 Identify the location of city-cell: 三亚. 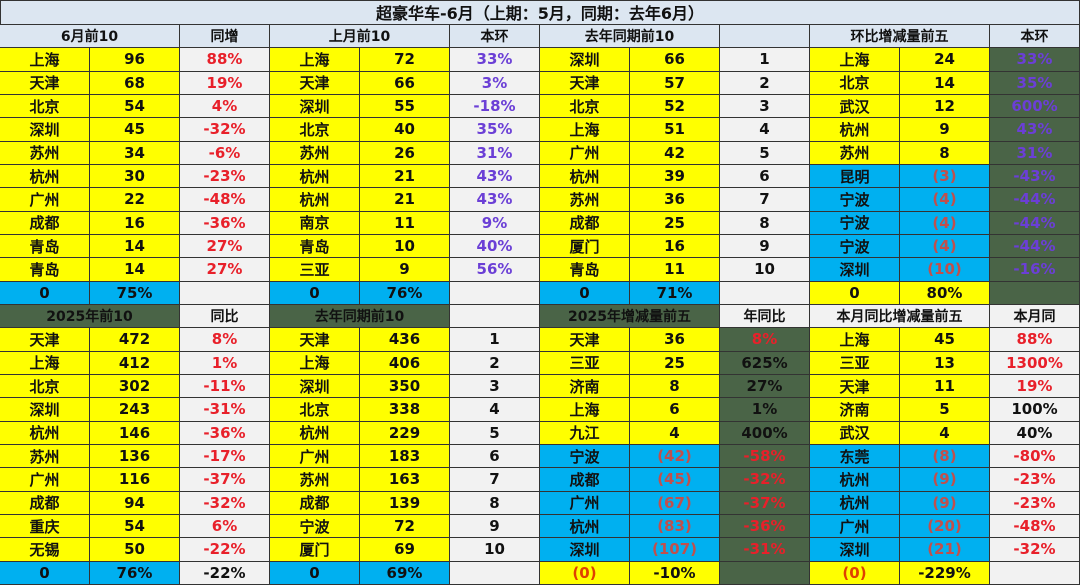
(315, 270).